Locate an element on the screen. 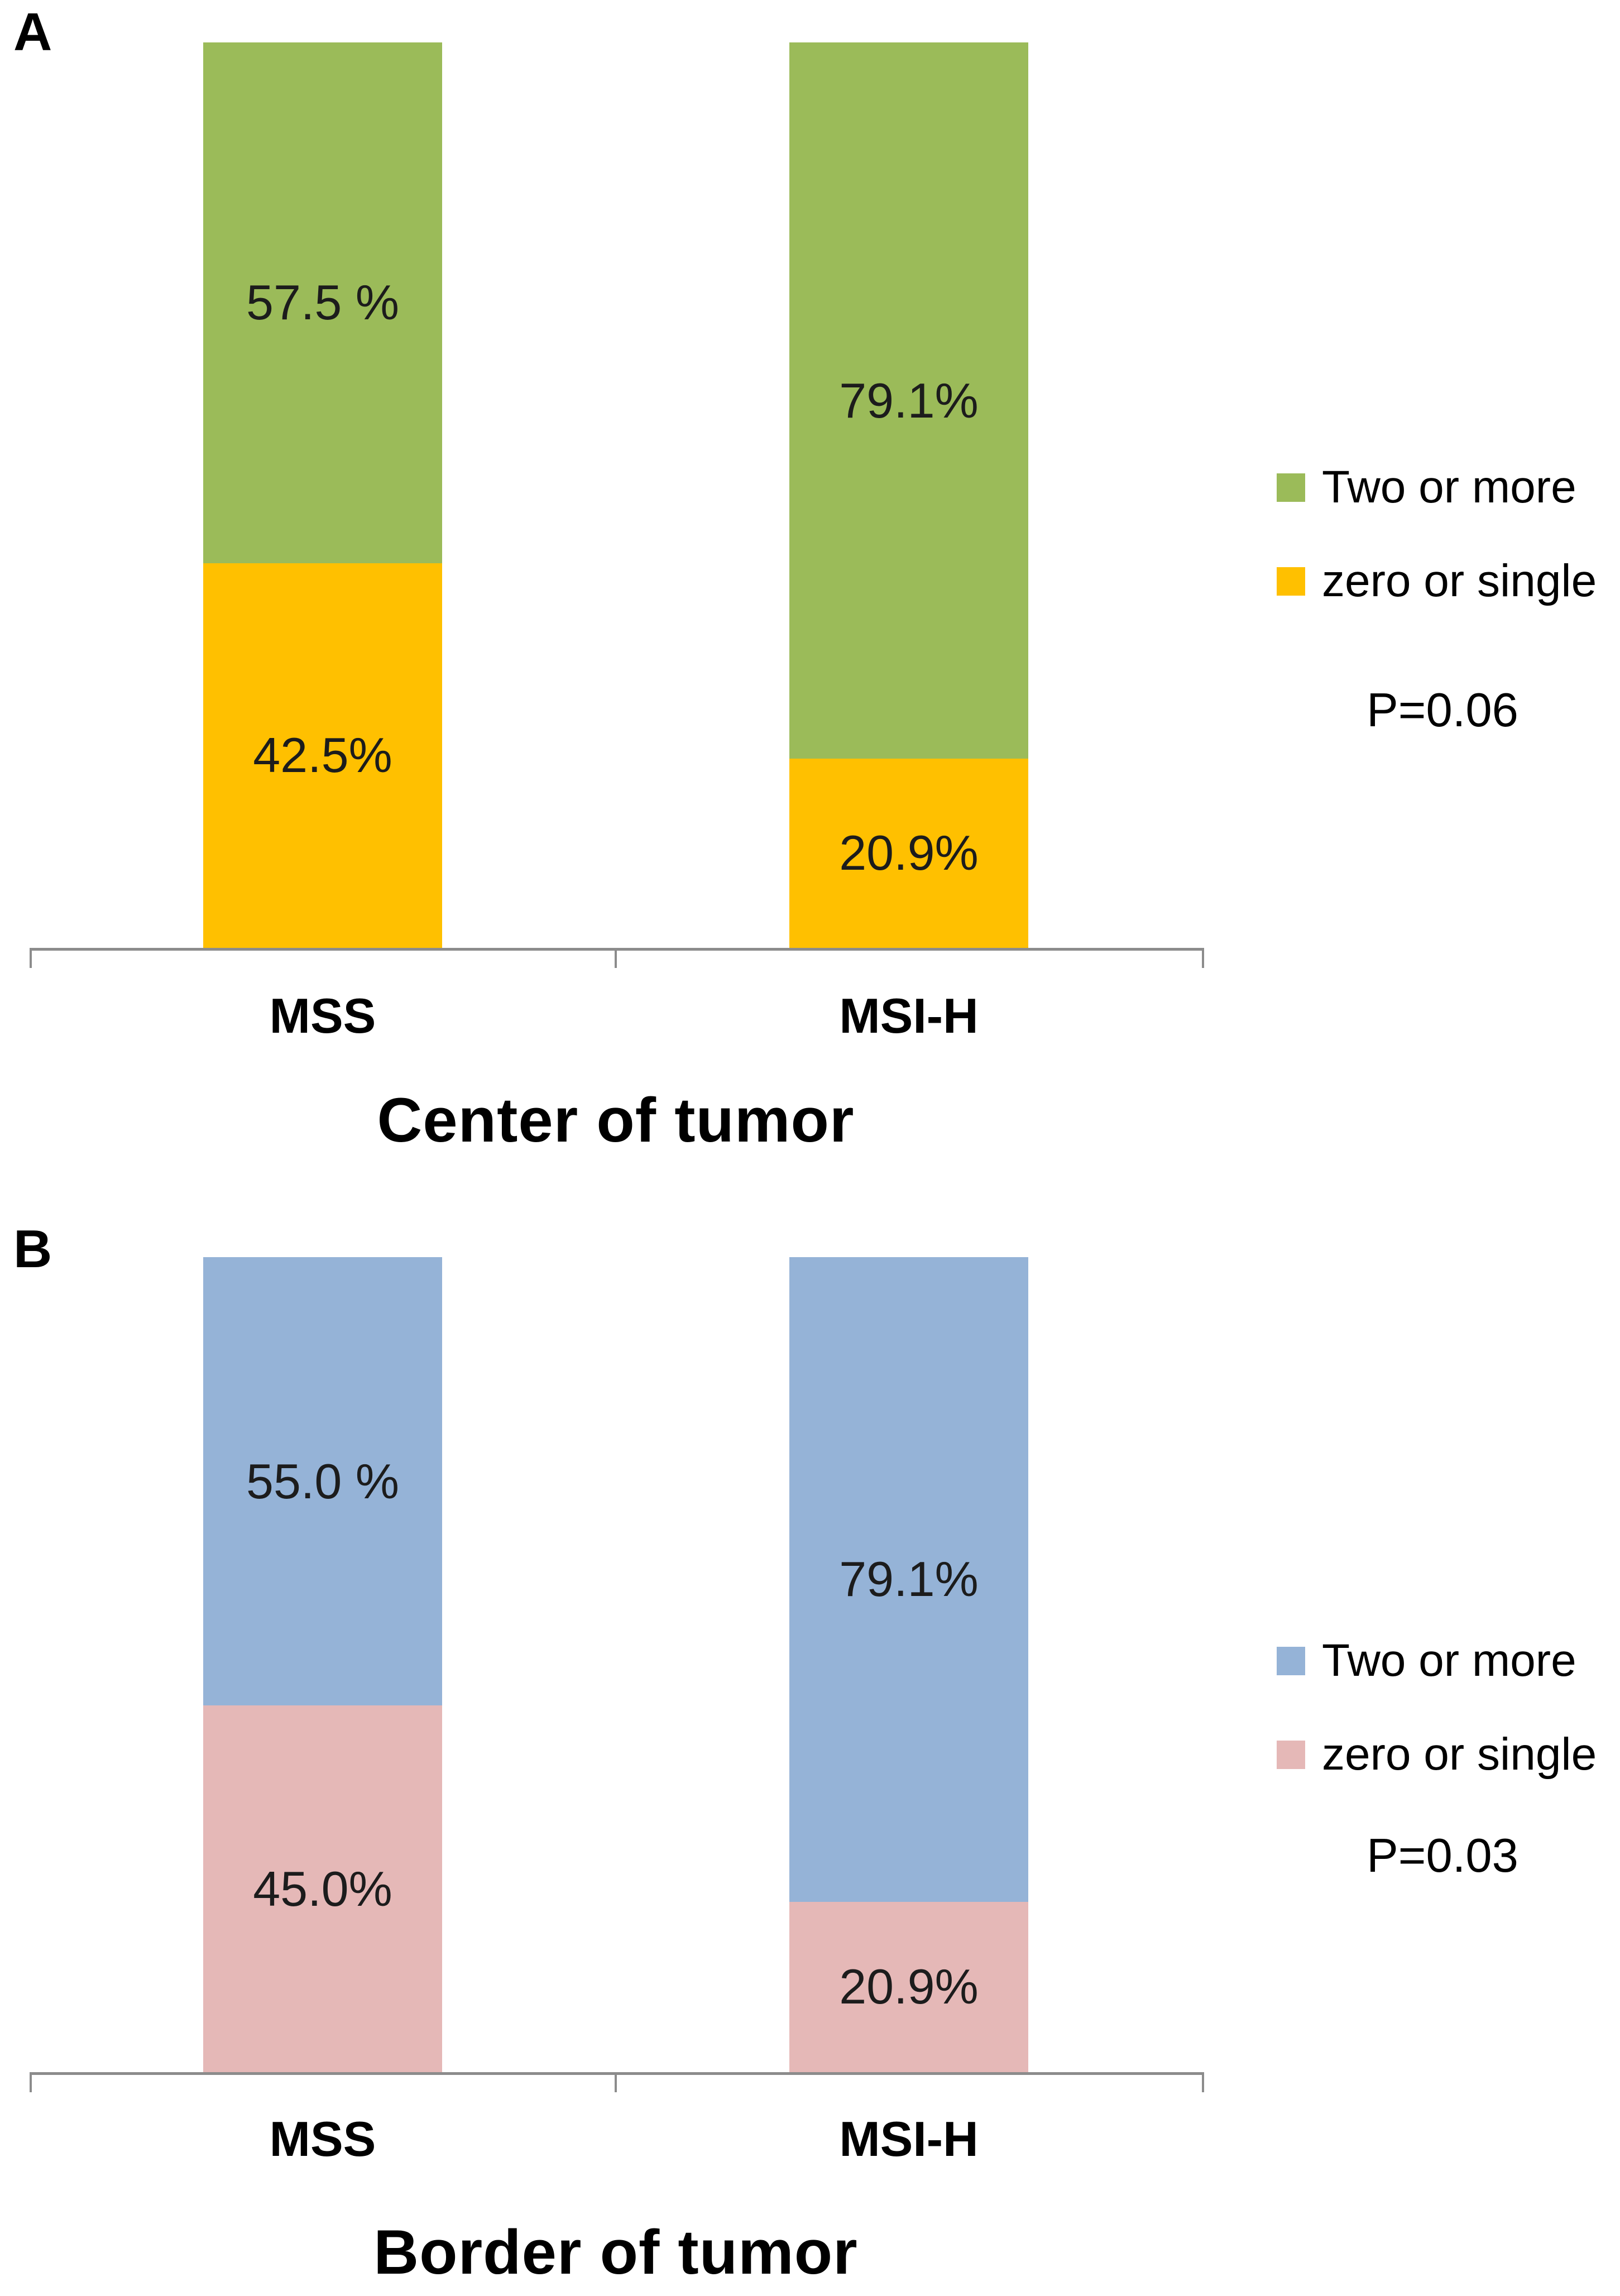  panel-a-legend-row-zero-or-single: zero or single is located at coordinates (1437, 581).